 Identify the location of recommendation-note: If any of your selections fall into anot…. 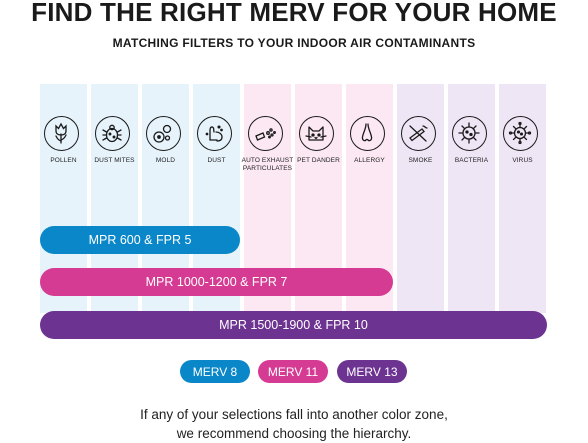
(294, 424).